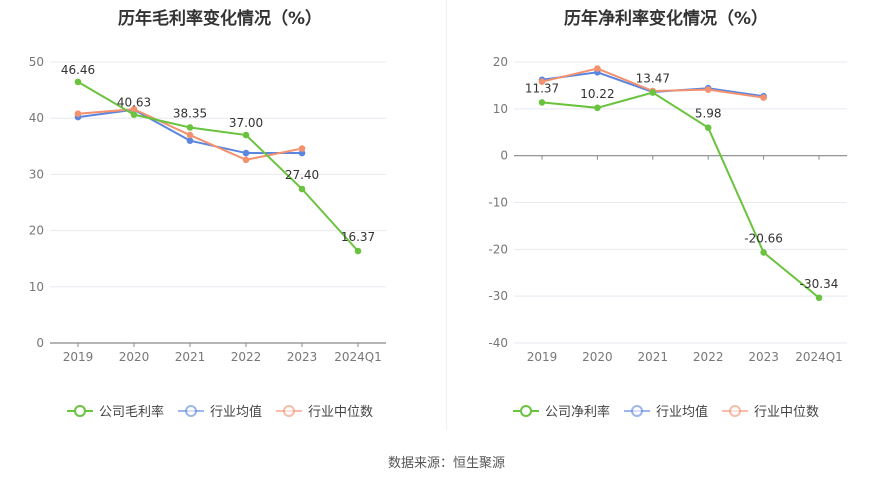  I want to click on y-tick-label: -30, so click(498, 296).